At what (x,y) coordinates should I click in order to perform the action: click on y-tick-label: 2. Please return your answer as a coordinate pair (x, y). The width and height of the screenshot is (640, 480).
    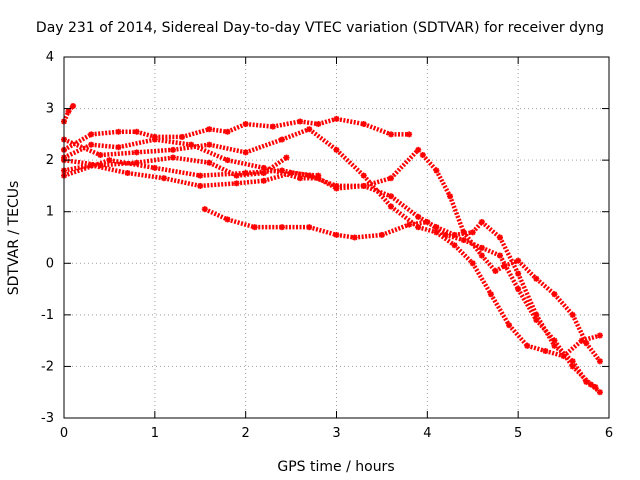
    Looking at the image, I should click on (50, 160).